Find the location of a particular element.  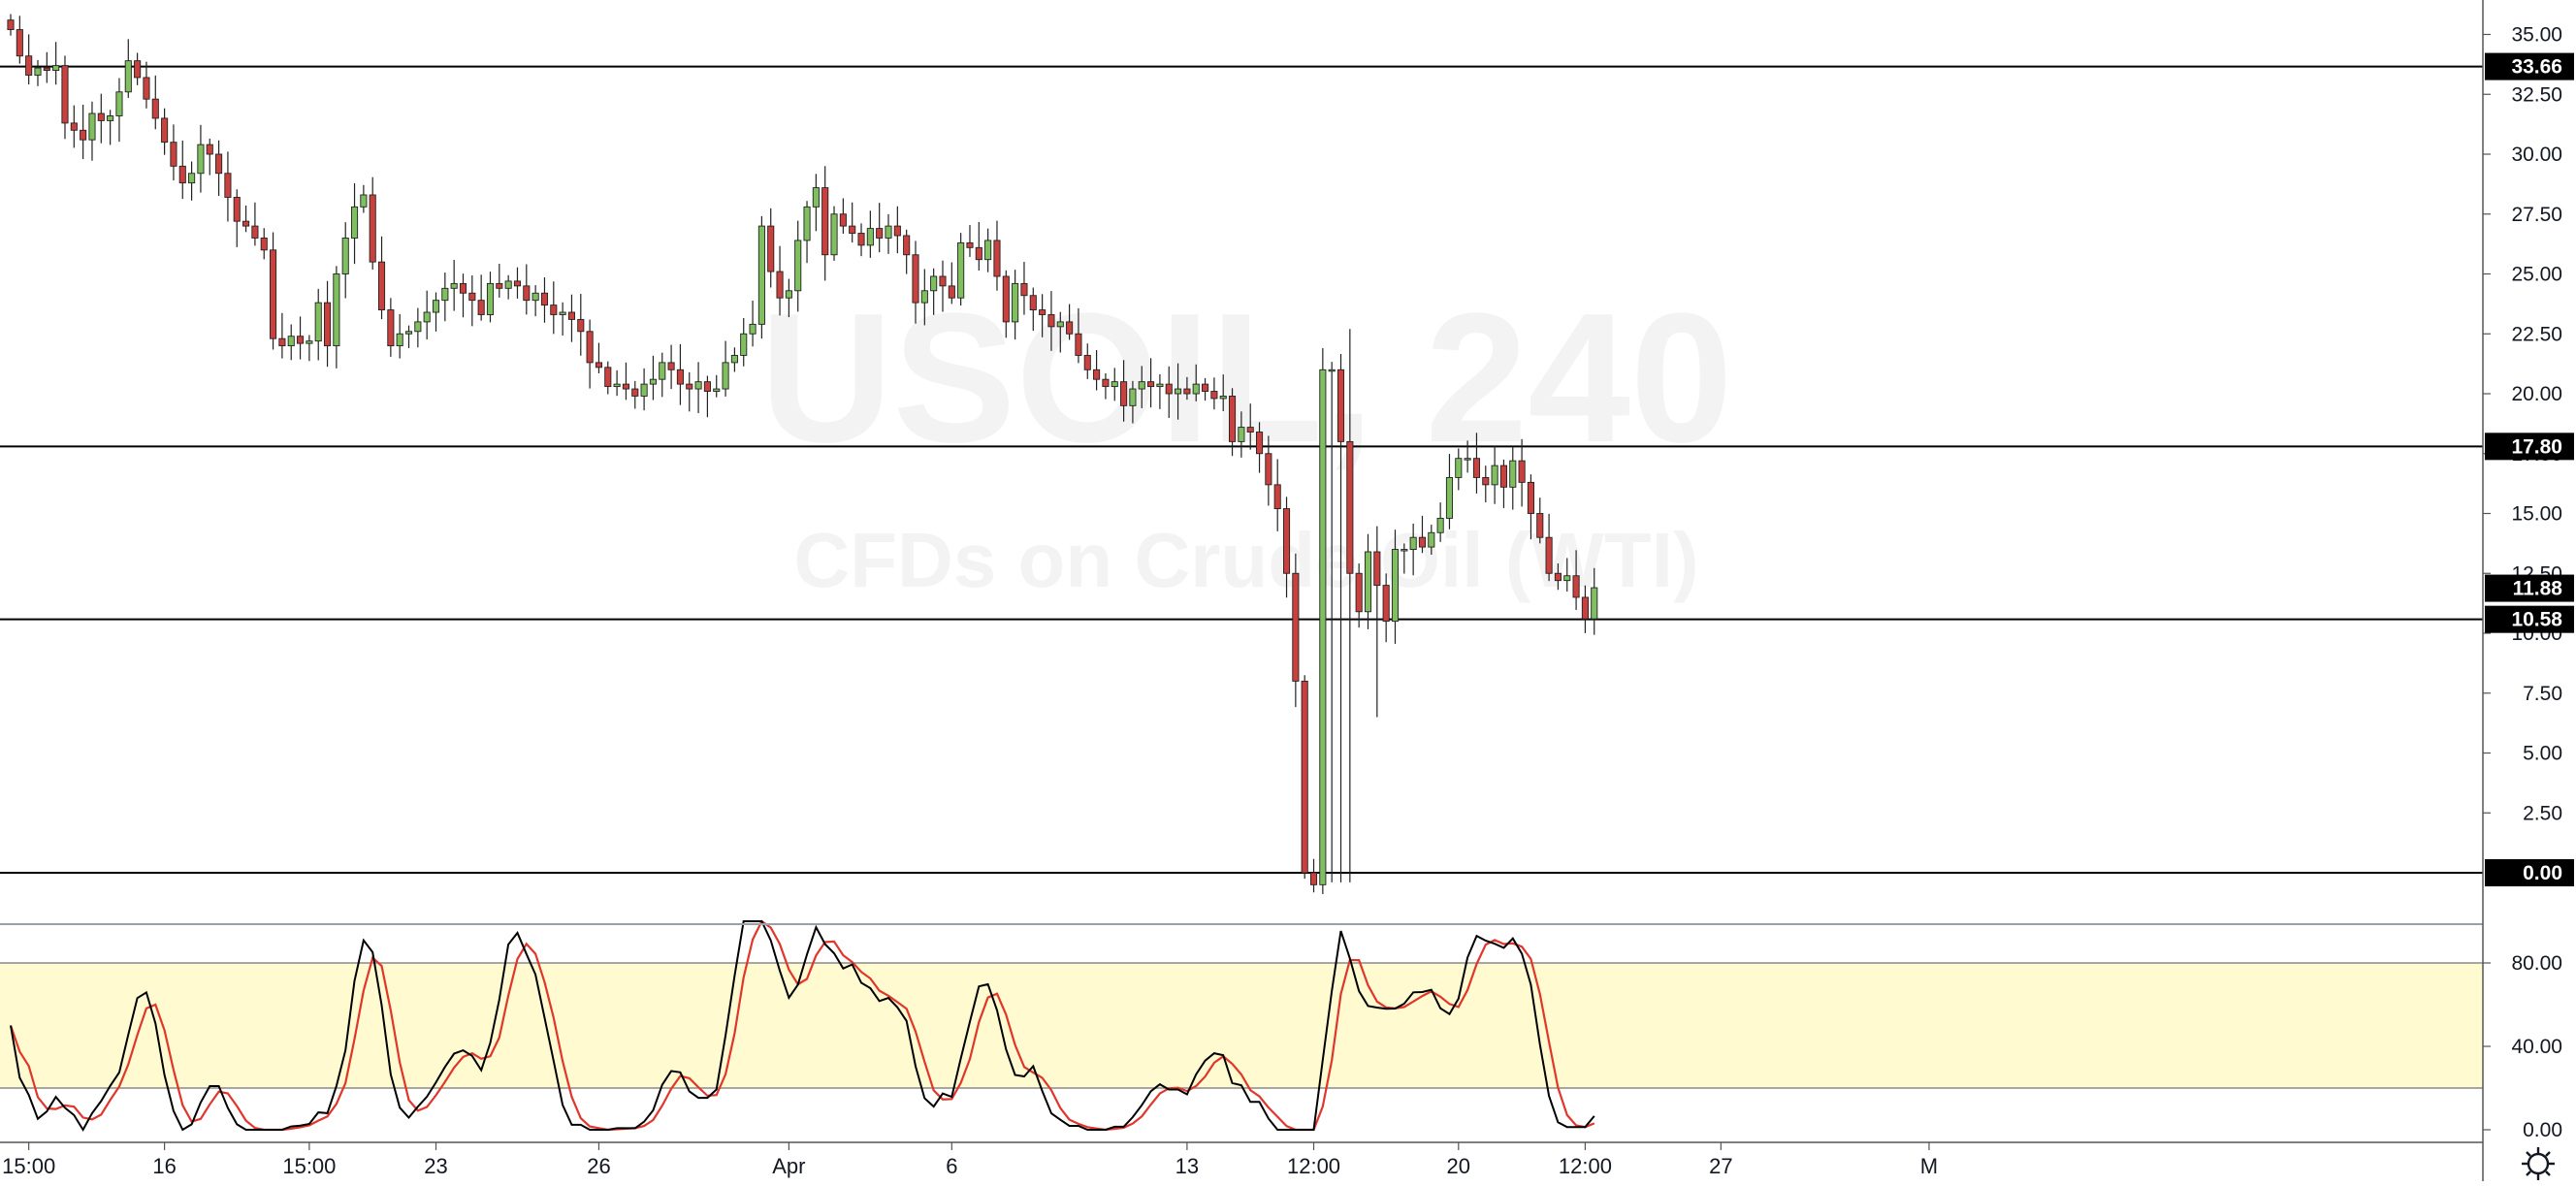

price-badge: 10.58 is located at coordinates (2529, 619).